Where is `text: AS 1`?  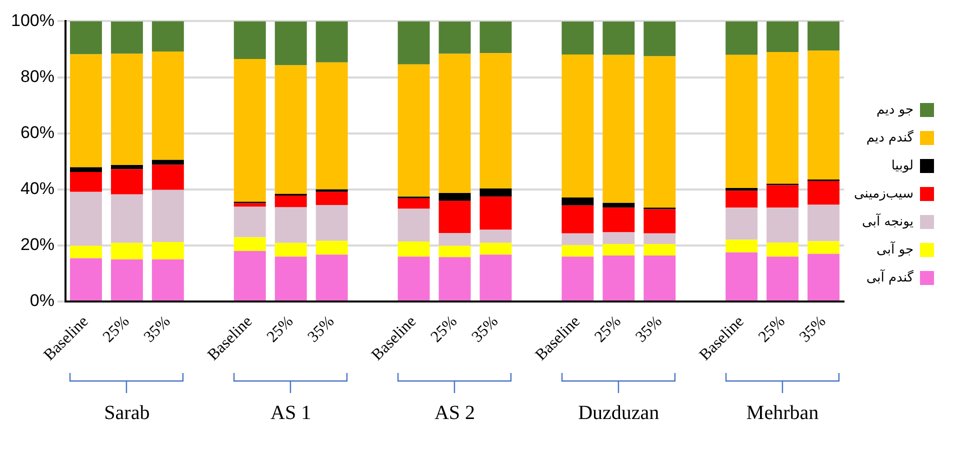
text: AS 1 is located at coordinates (291, 413).